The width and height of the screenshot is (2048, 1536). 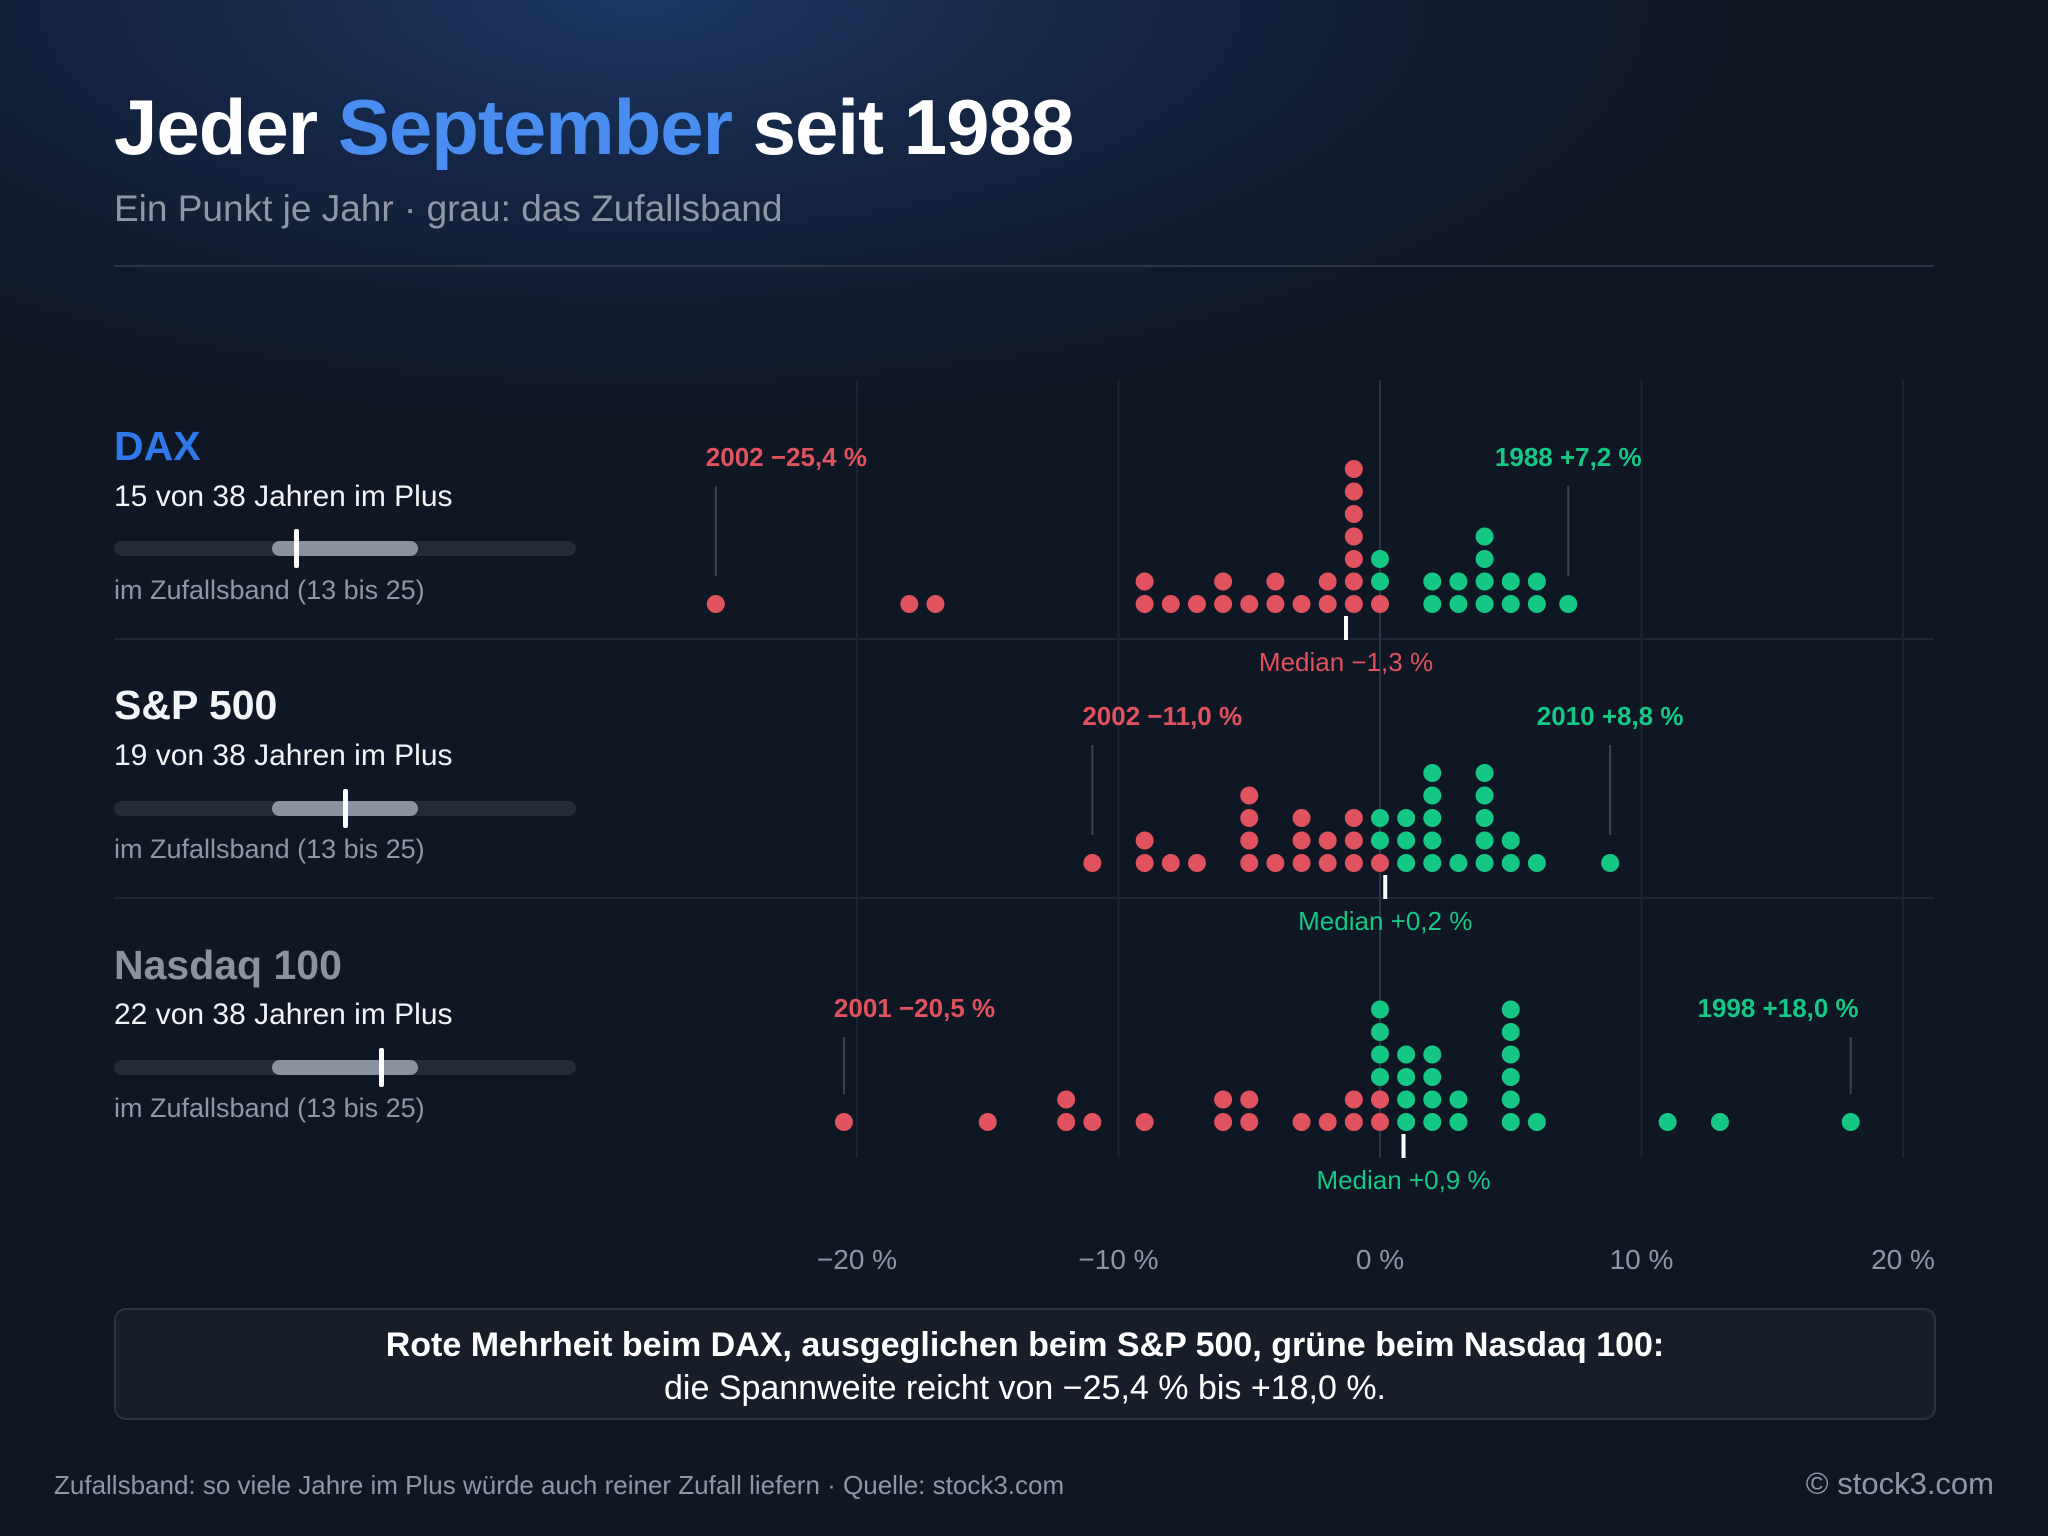 I want to click on band-note-nasdaq100: im Zufallsband (13 bis 25), so click(x=269, y=1108).